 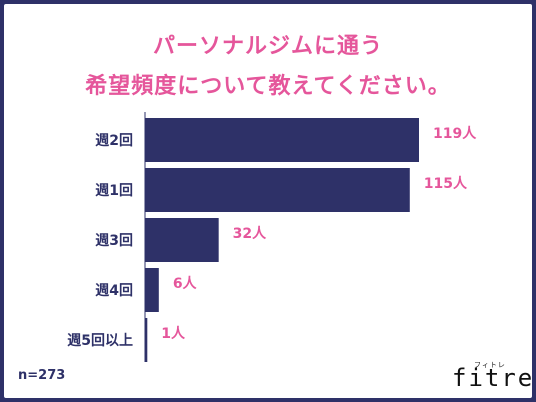 What do you see at coordinates (250, 233) in the screenshot?
I see `value-label-2: 32人` at bounding box center [250, 233].